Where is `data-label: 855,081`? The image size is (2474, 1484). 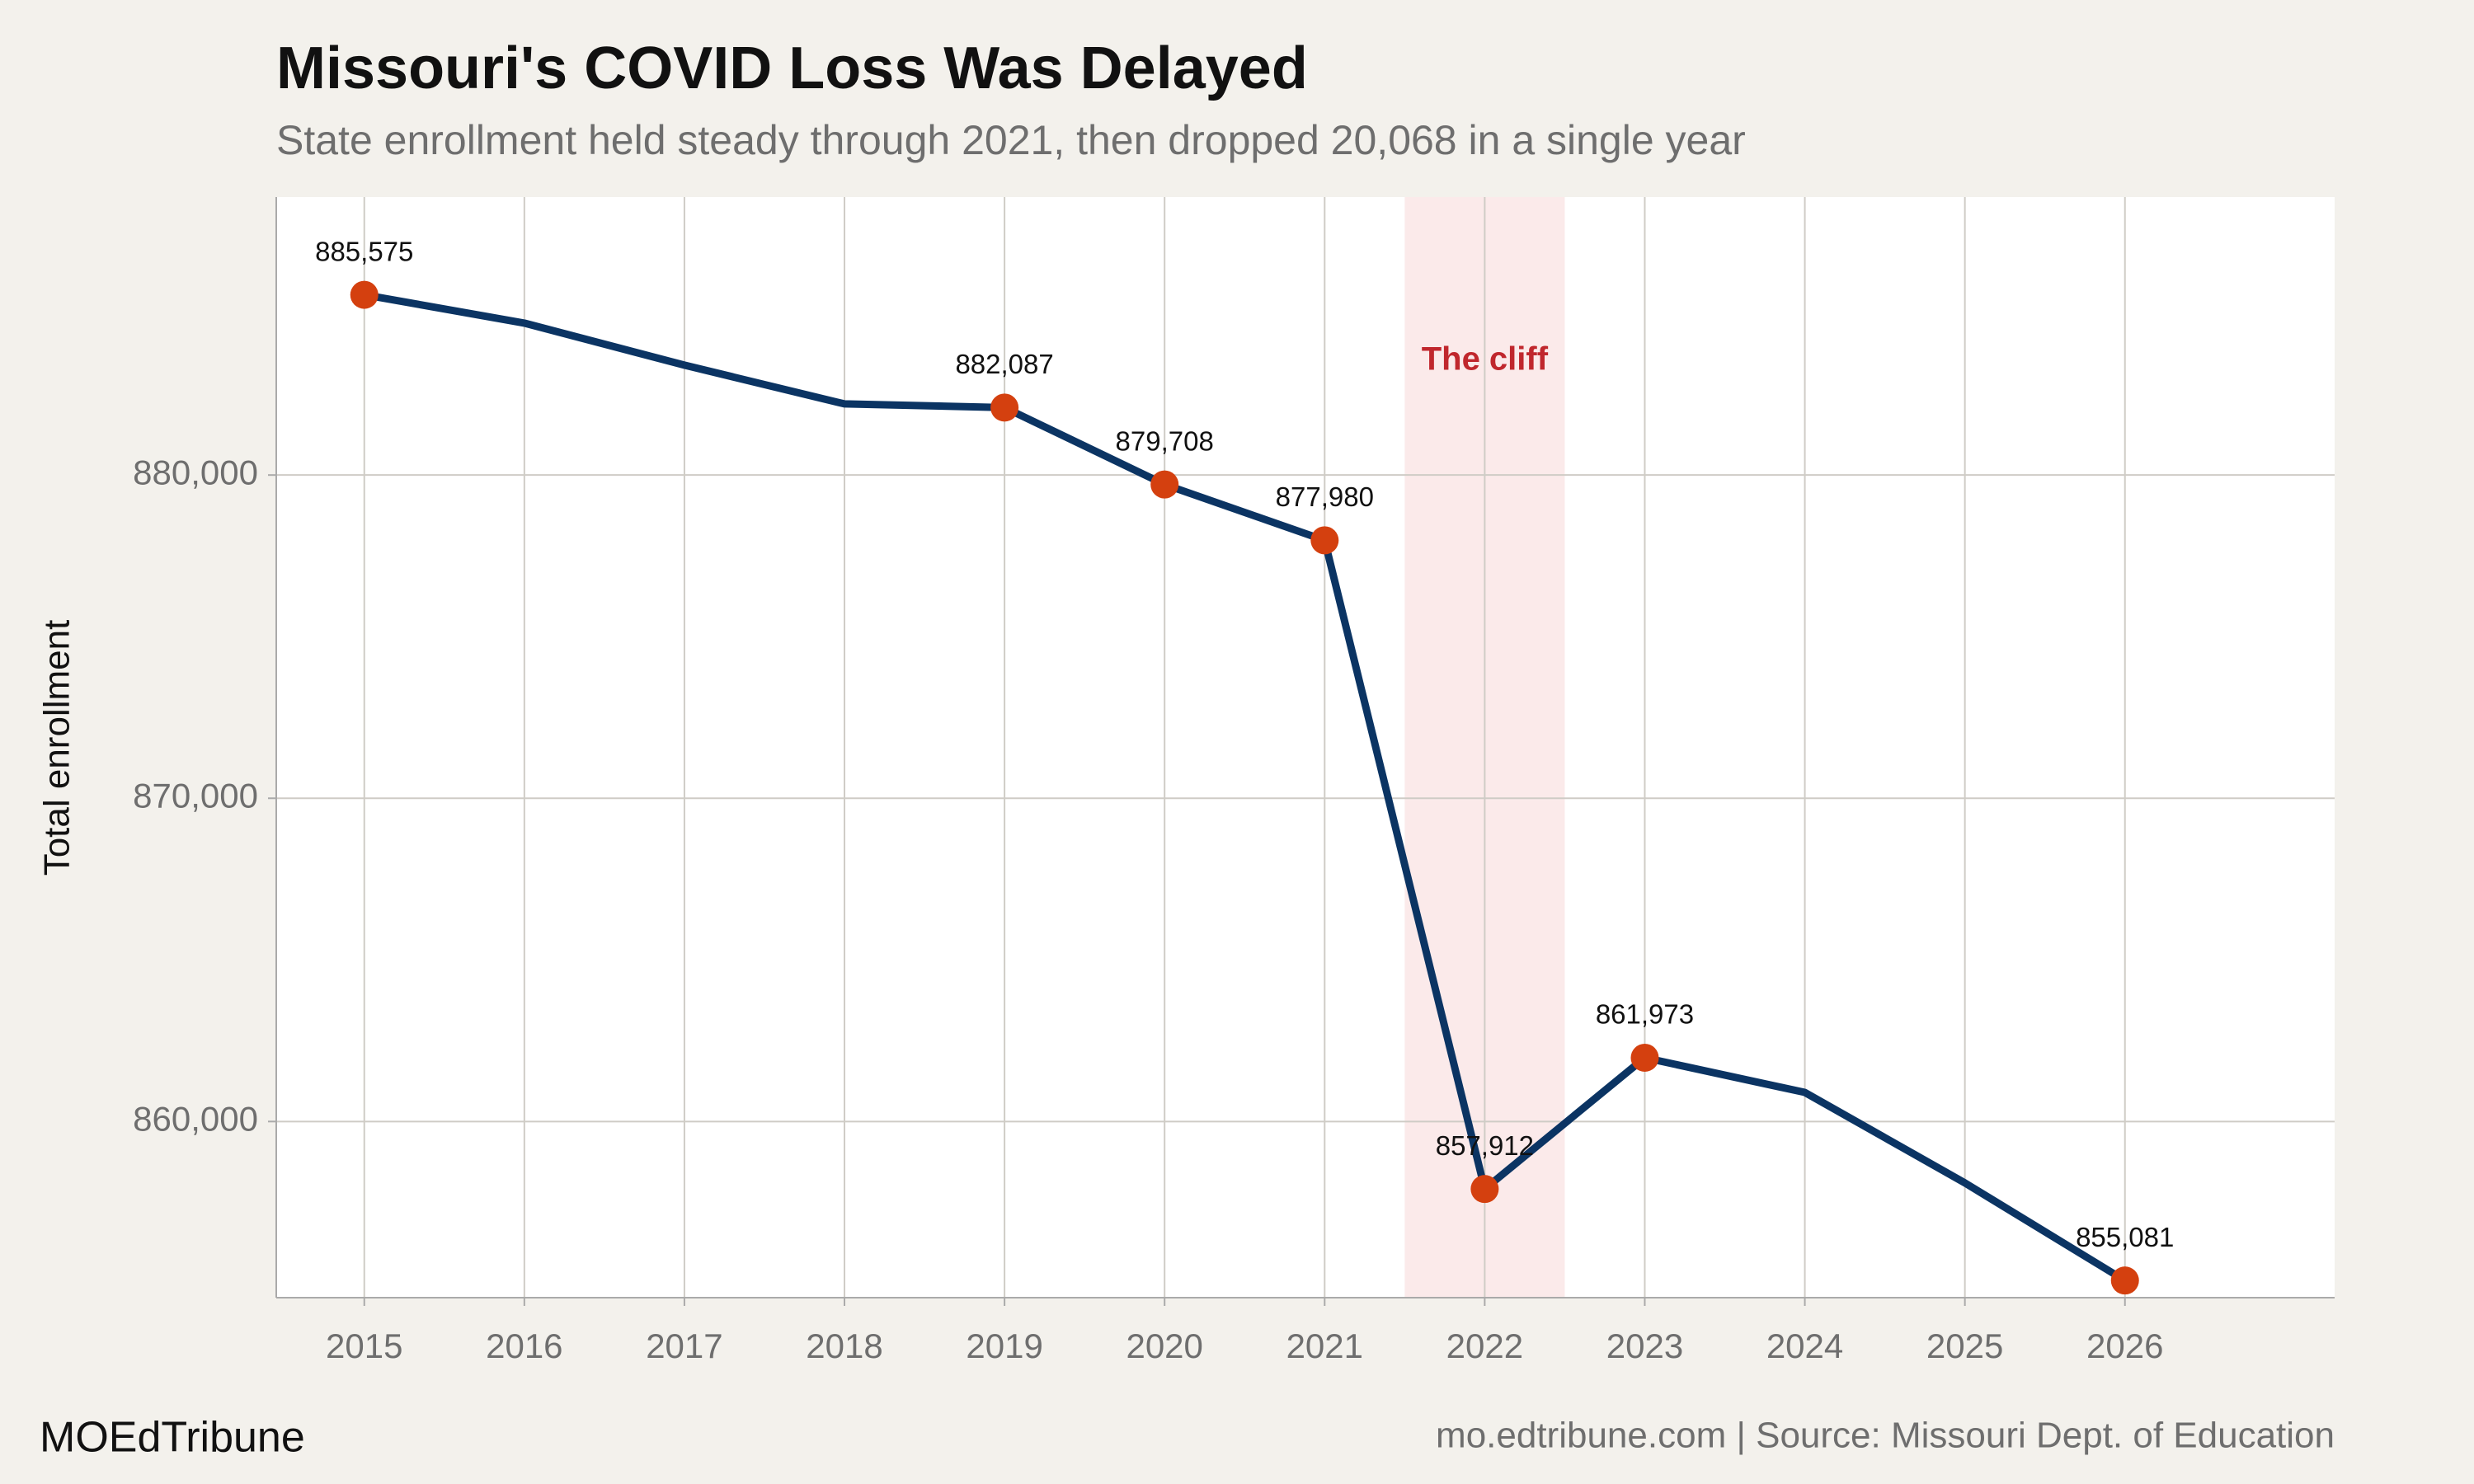 data-label: 855,081 is located at coordinates (2125, 1237).